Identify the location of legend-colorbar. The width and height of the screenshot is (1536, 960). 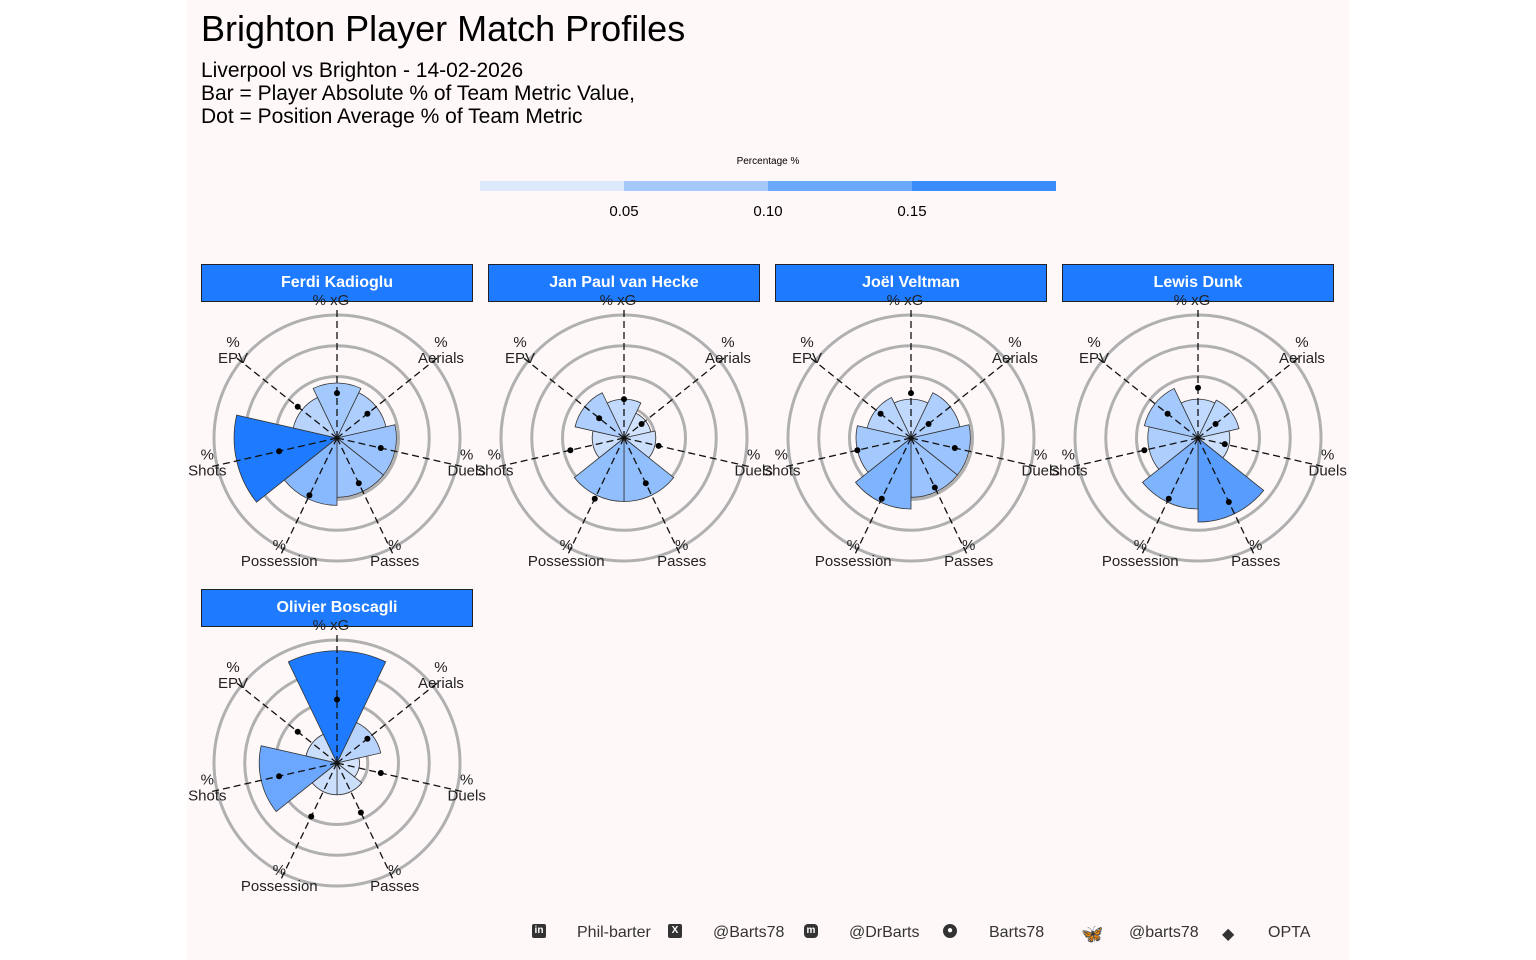
(768, 186).